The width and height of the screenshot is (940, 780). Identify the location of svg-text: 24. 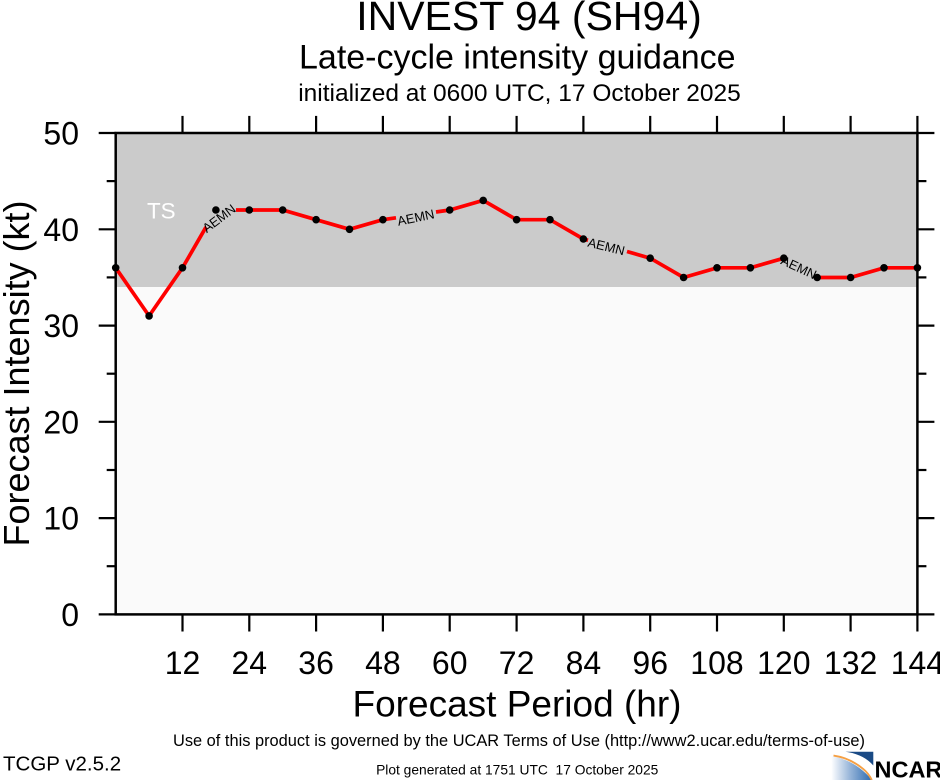
(250, 663).